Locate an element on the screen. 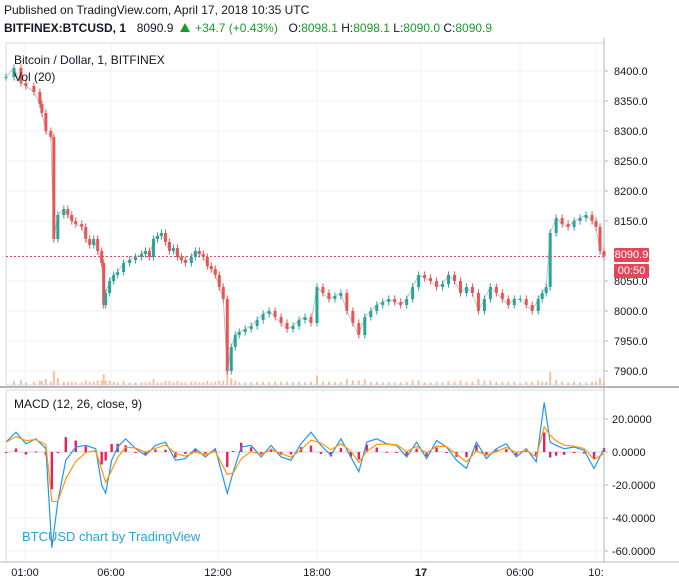  open-value: 8098.1 is located at coordinates (319, 28).